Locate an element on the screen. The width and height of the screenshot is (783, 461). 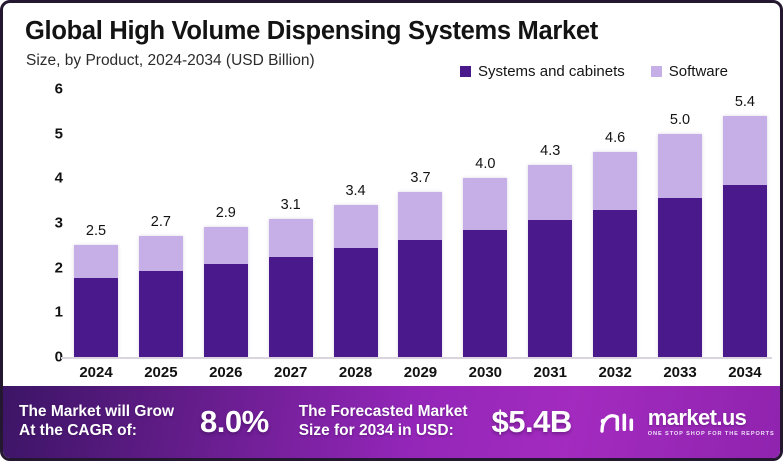
x-axis-tick-2026: 2026 is located at coordinates (226, 372).